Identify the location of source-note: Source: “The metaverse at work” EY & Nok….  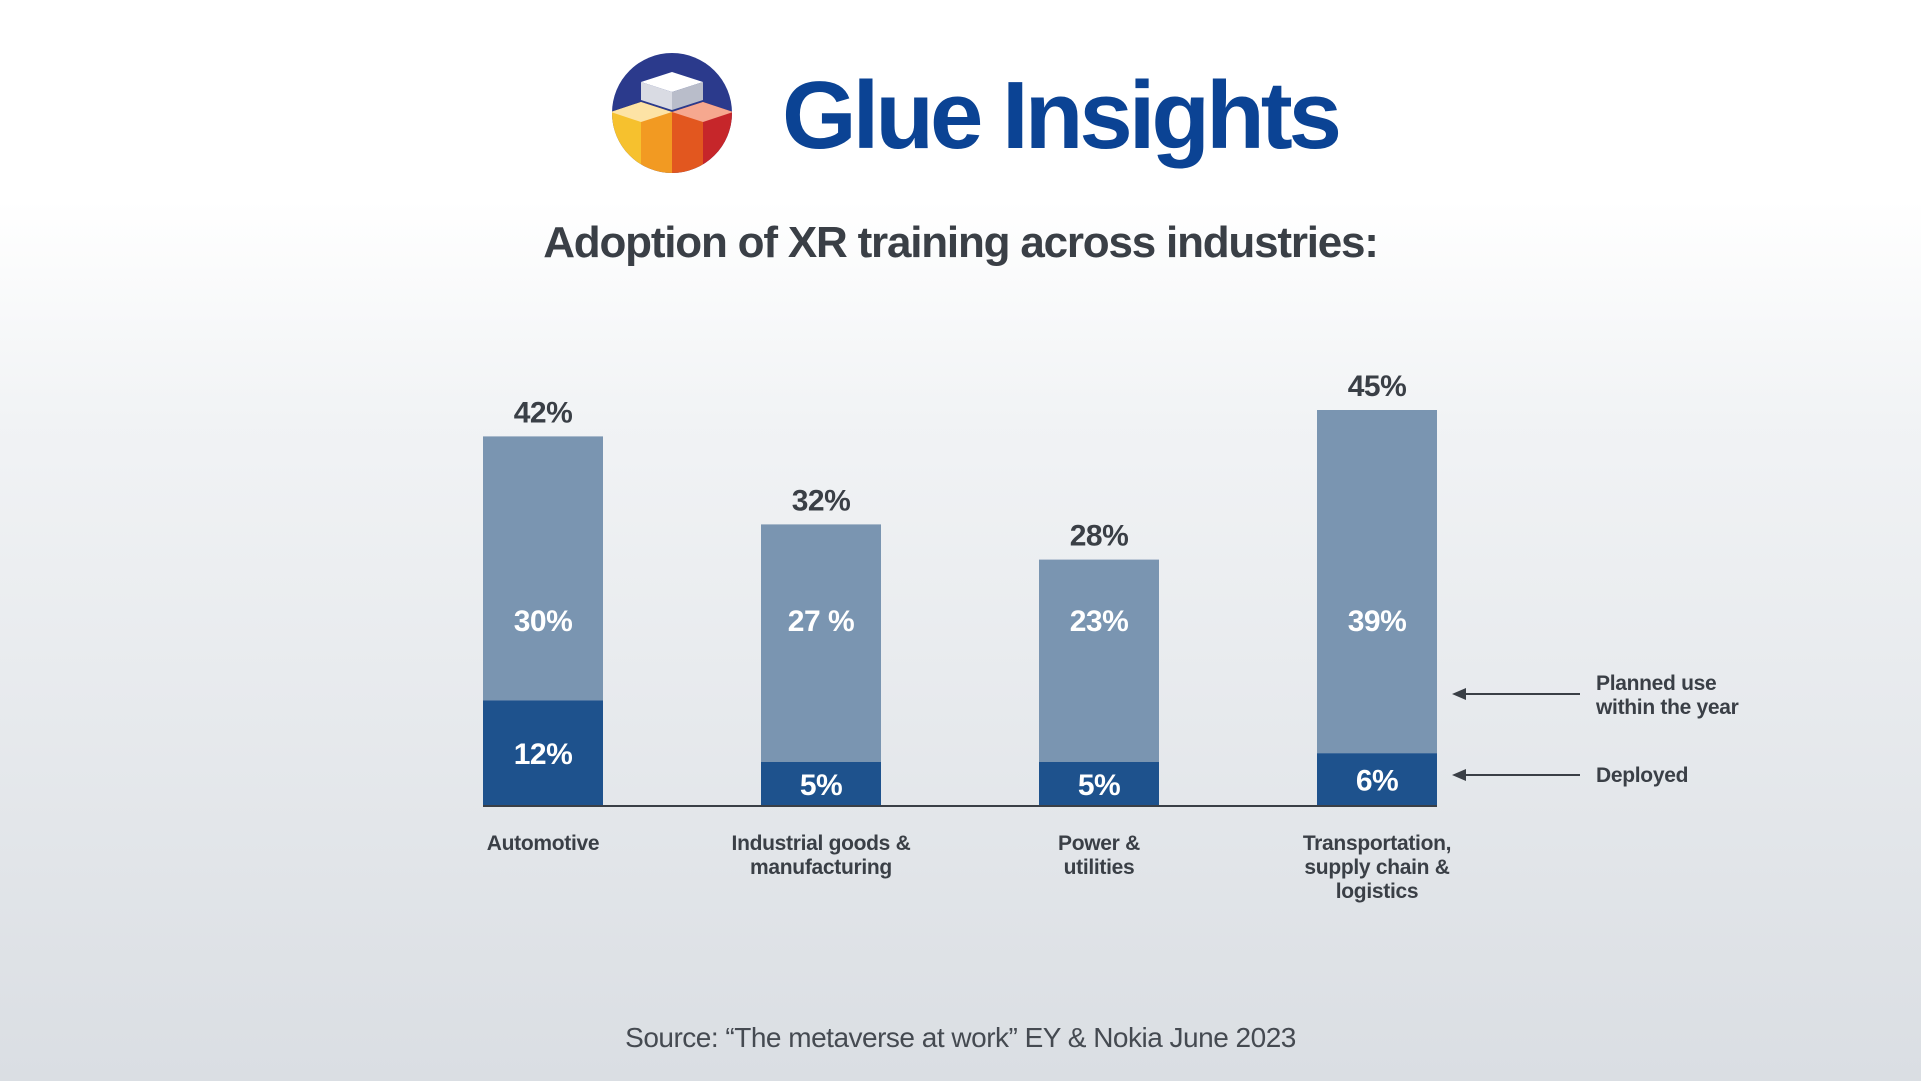
(960, 1037).